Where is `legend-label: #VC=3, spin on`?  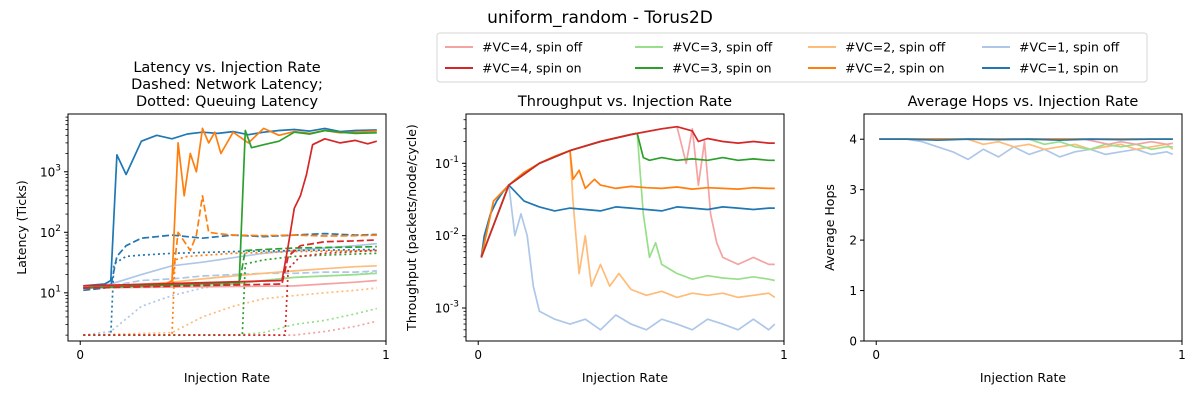
legend-label: #VC=3, spin on is located at coordinates (722, 68).